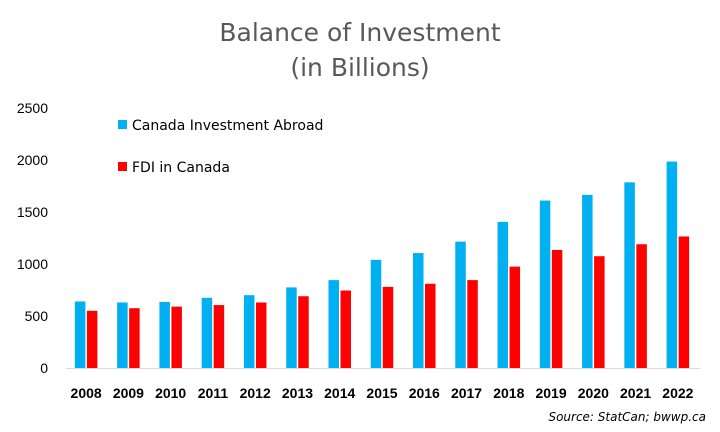 The image size is (720, 432). I want to click on bar-fdi-in-canada-2020, so click(599, 312).